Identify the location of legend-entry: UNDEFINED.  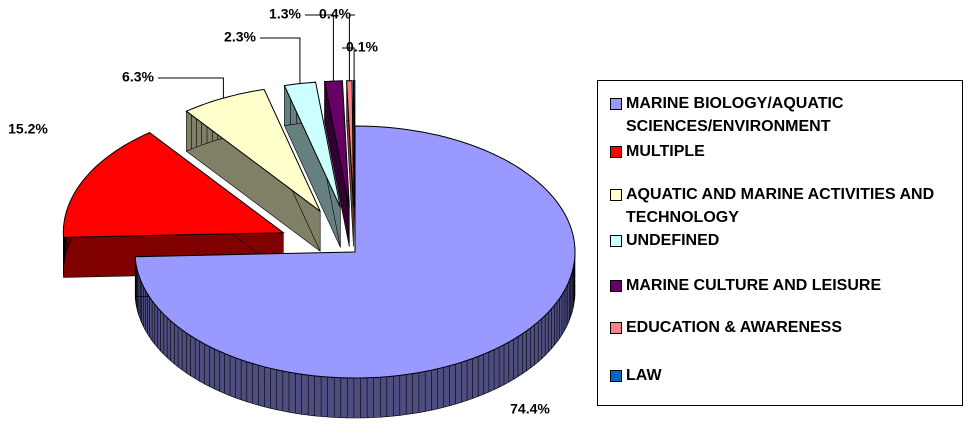
(782, 240).